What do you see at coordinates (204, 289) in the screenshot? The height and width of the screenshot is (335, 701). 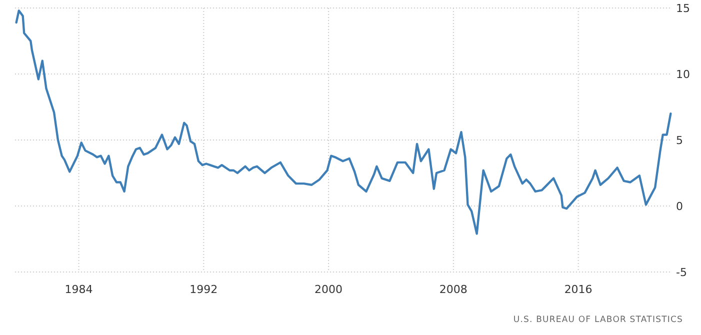 I see `x-tick-label: 1992` at bounding box center [204, 289].